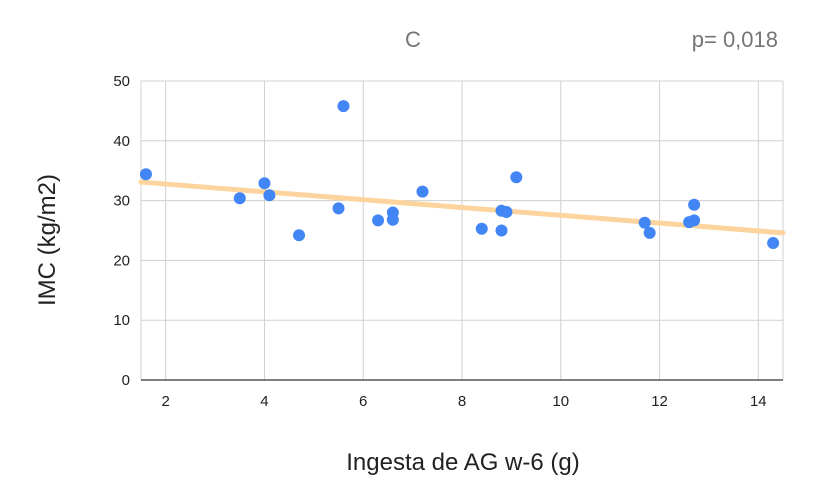 Image resolution: width=815 pixels, height=477 pixels. Describe the element at coordinates (462, 462) in the screenshot. I see `x-axis-title: Ingesta de AG w-6 (g)` at that location.